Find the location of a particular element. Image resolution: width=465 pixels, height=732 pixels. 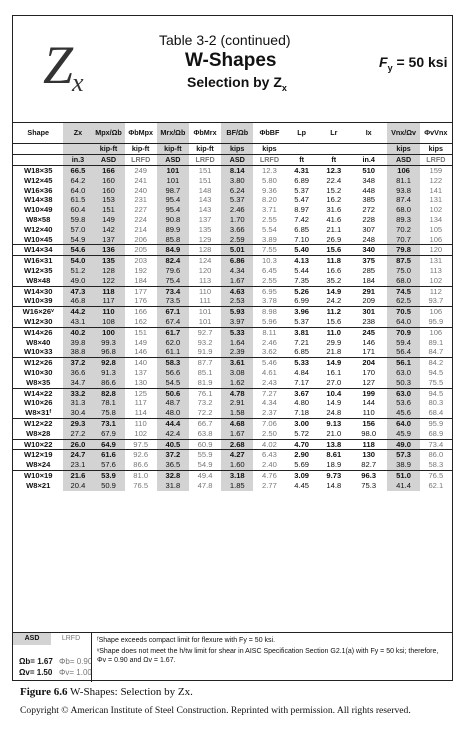

header-cell: Zx is located at coordinates (78, 133).